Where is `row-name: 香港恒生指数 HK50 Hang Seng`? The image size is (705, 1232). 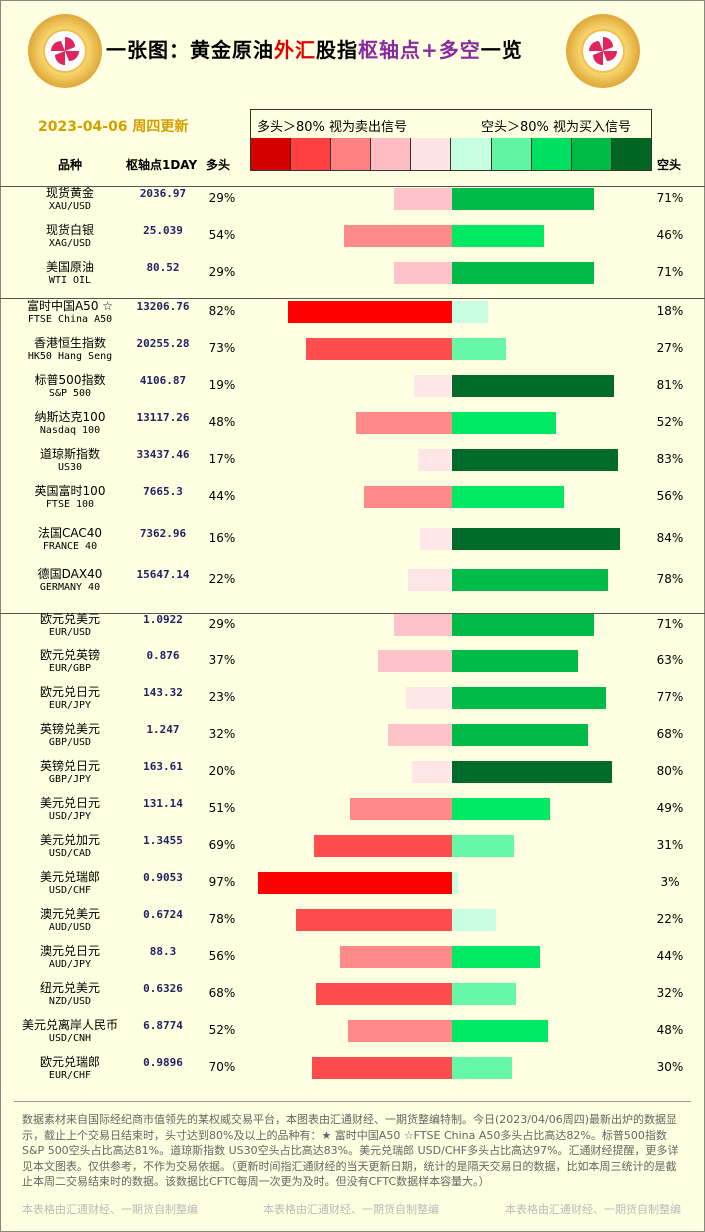 row-name: 香港恒生指数 HK50 Hang Seng is located at coordinates (70, 349).